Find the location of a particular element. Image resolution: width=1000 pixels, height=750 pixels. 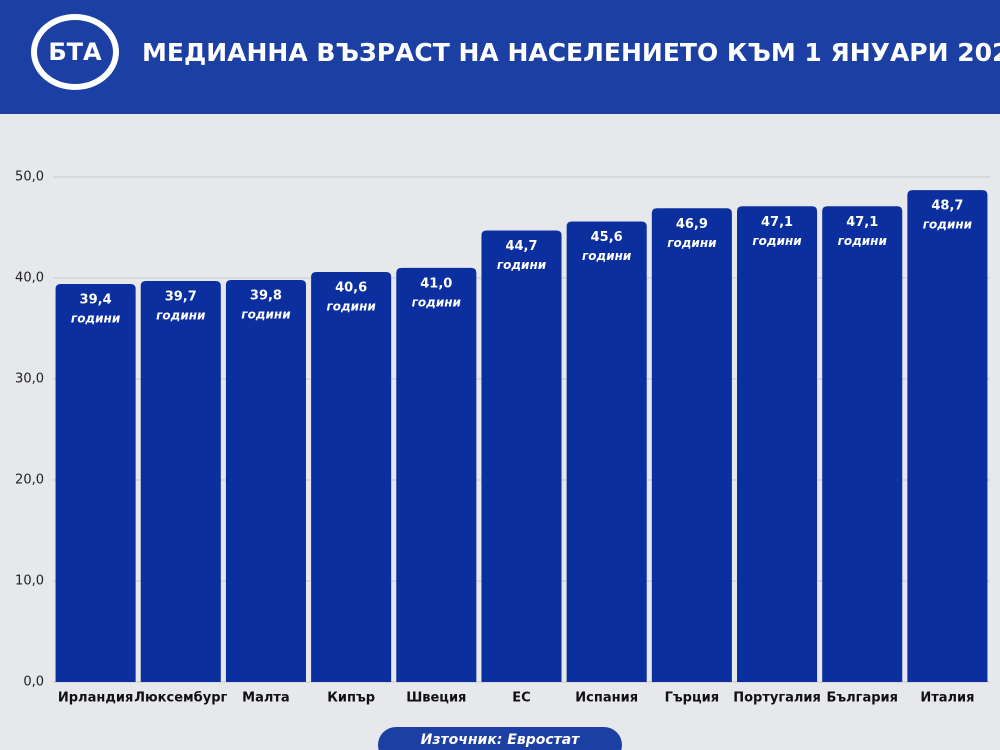

x-tick-label: Ирландия is located at coordinates (95, 698).